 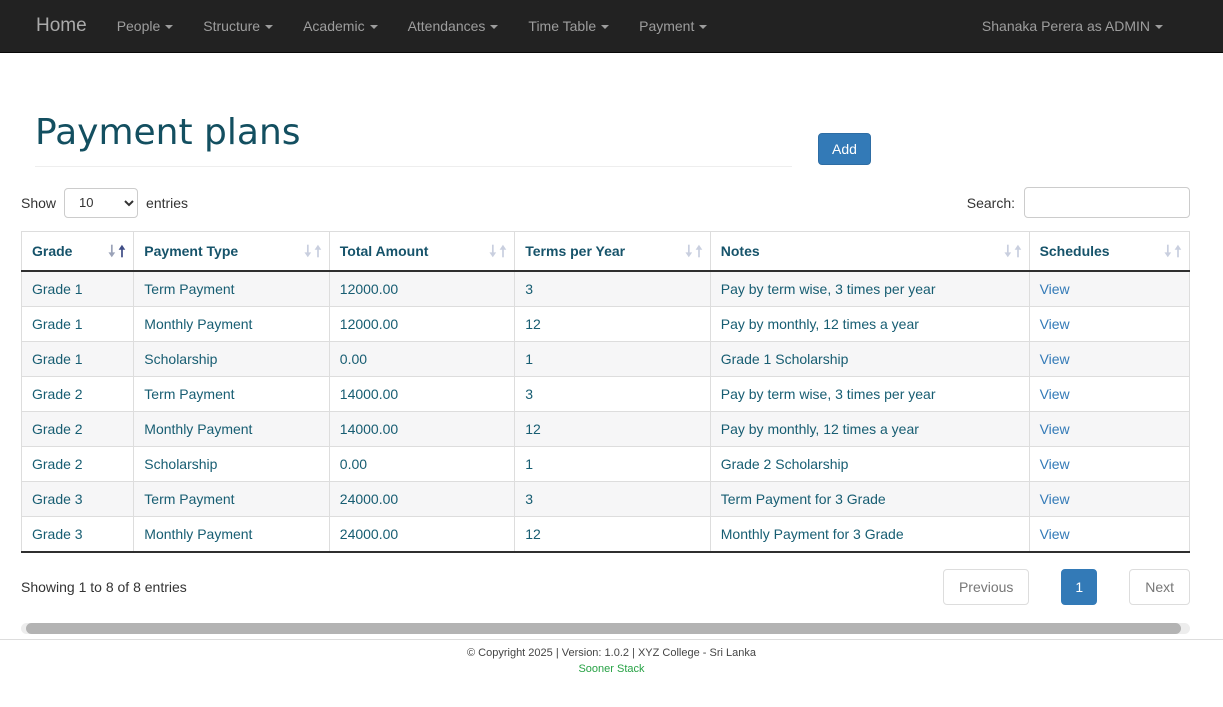 I want to click on column-header-grade: Grade, so click(x=77, y=252).